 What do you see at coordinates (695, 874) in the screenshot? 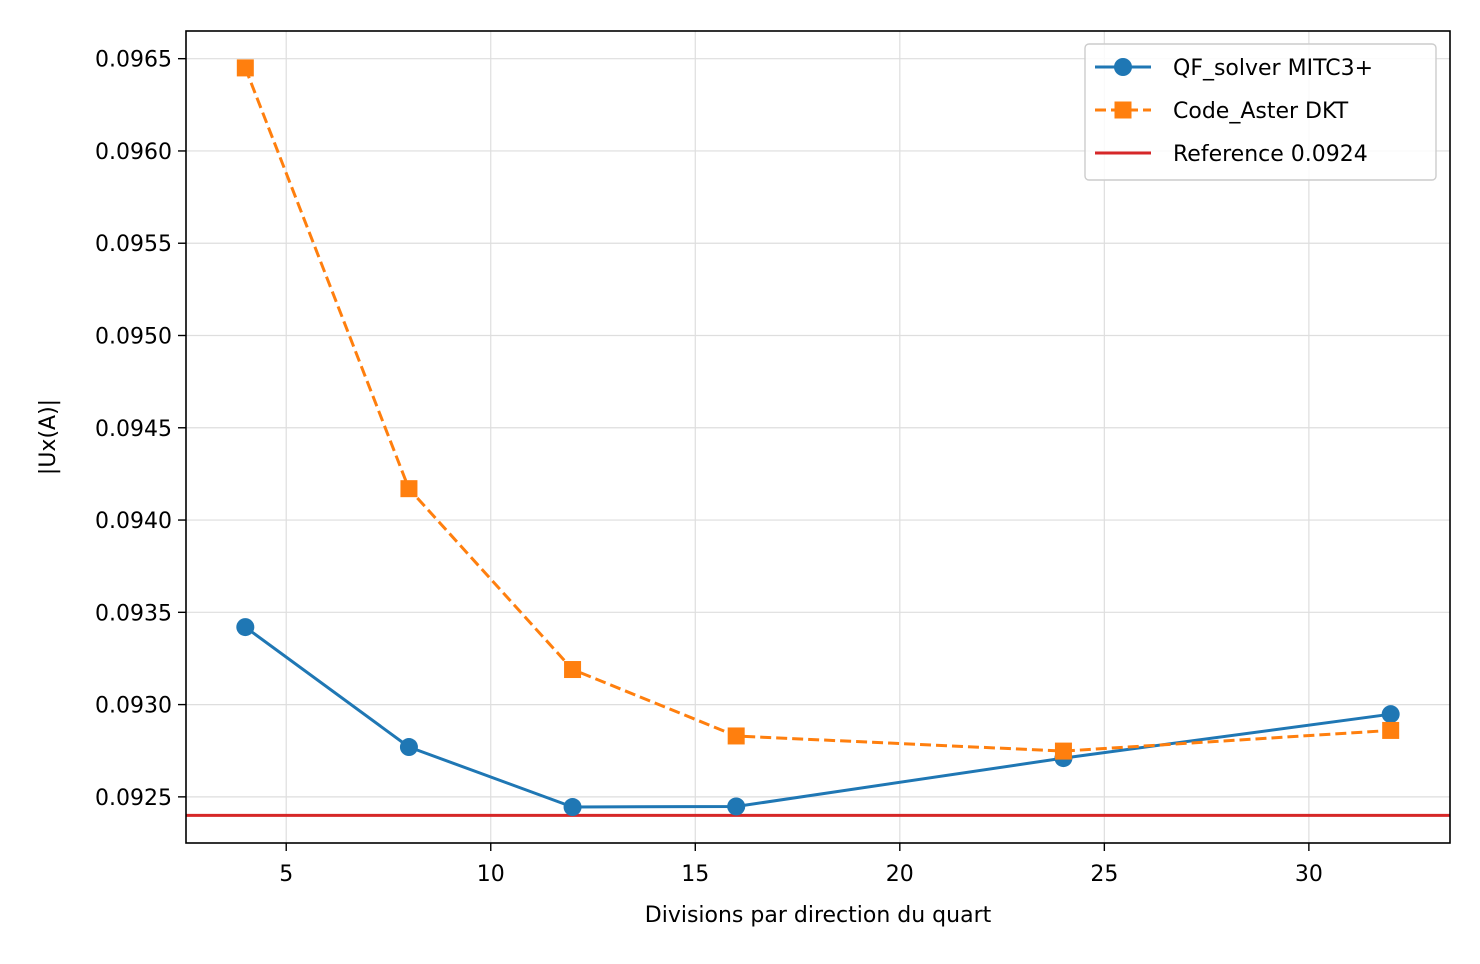
I see `x-tick-label: 15` at bounding box center [695, 874].